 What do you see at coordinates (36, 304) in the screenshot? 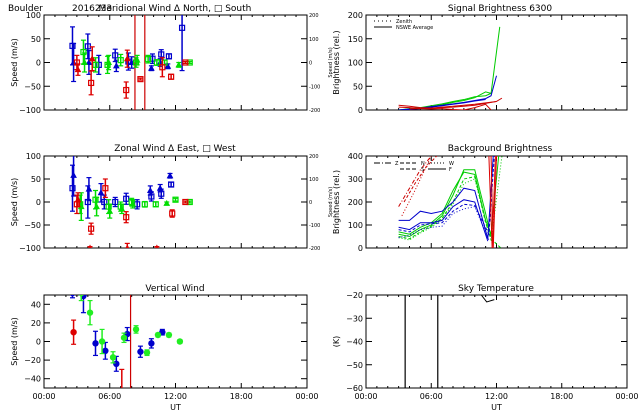
I see `y-tick-label: 40` at bounding box center [36, 304].